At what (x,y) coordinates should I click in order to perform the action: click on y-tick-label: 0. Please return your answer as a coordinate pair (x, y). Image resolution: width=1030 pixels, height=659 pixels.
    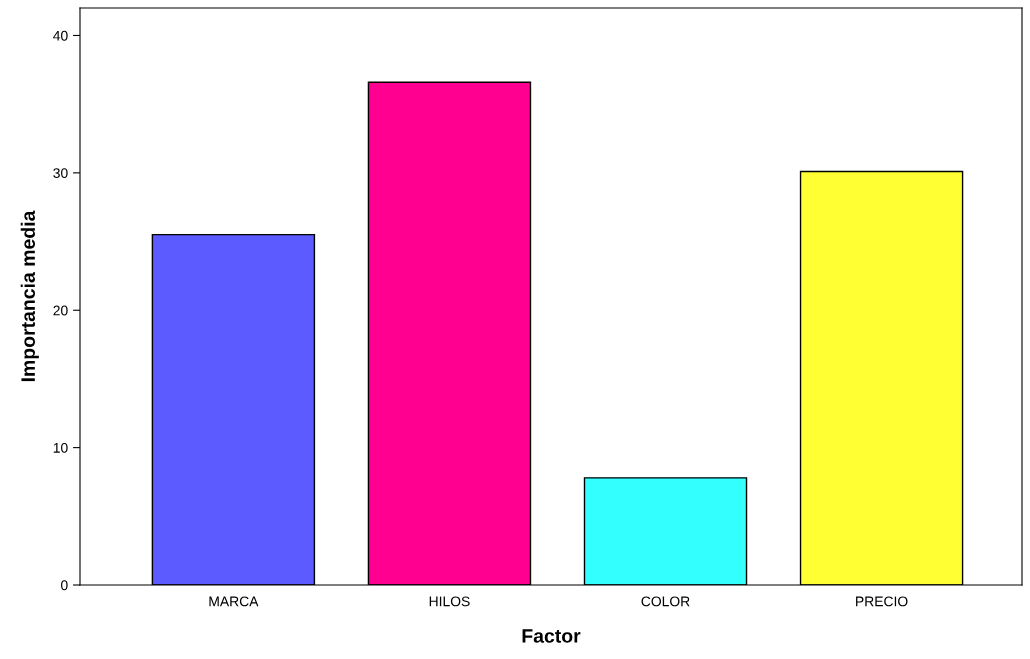
    Looking at the image, I should click on (64, 585).